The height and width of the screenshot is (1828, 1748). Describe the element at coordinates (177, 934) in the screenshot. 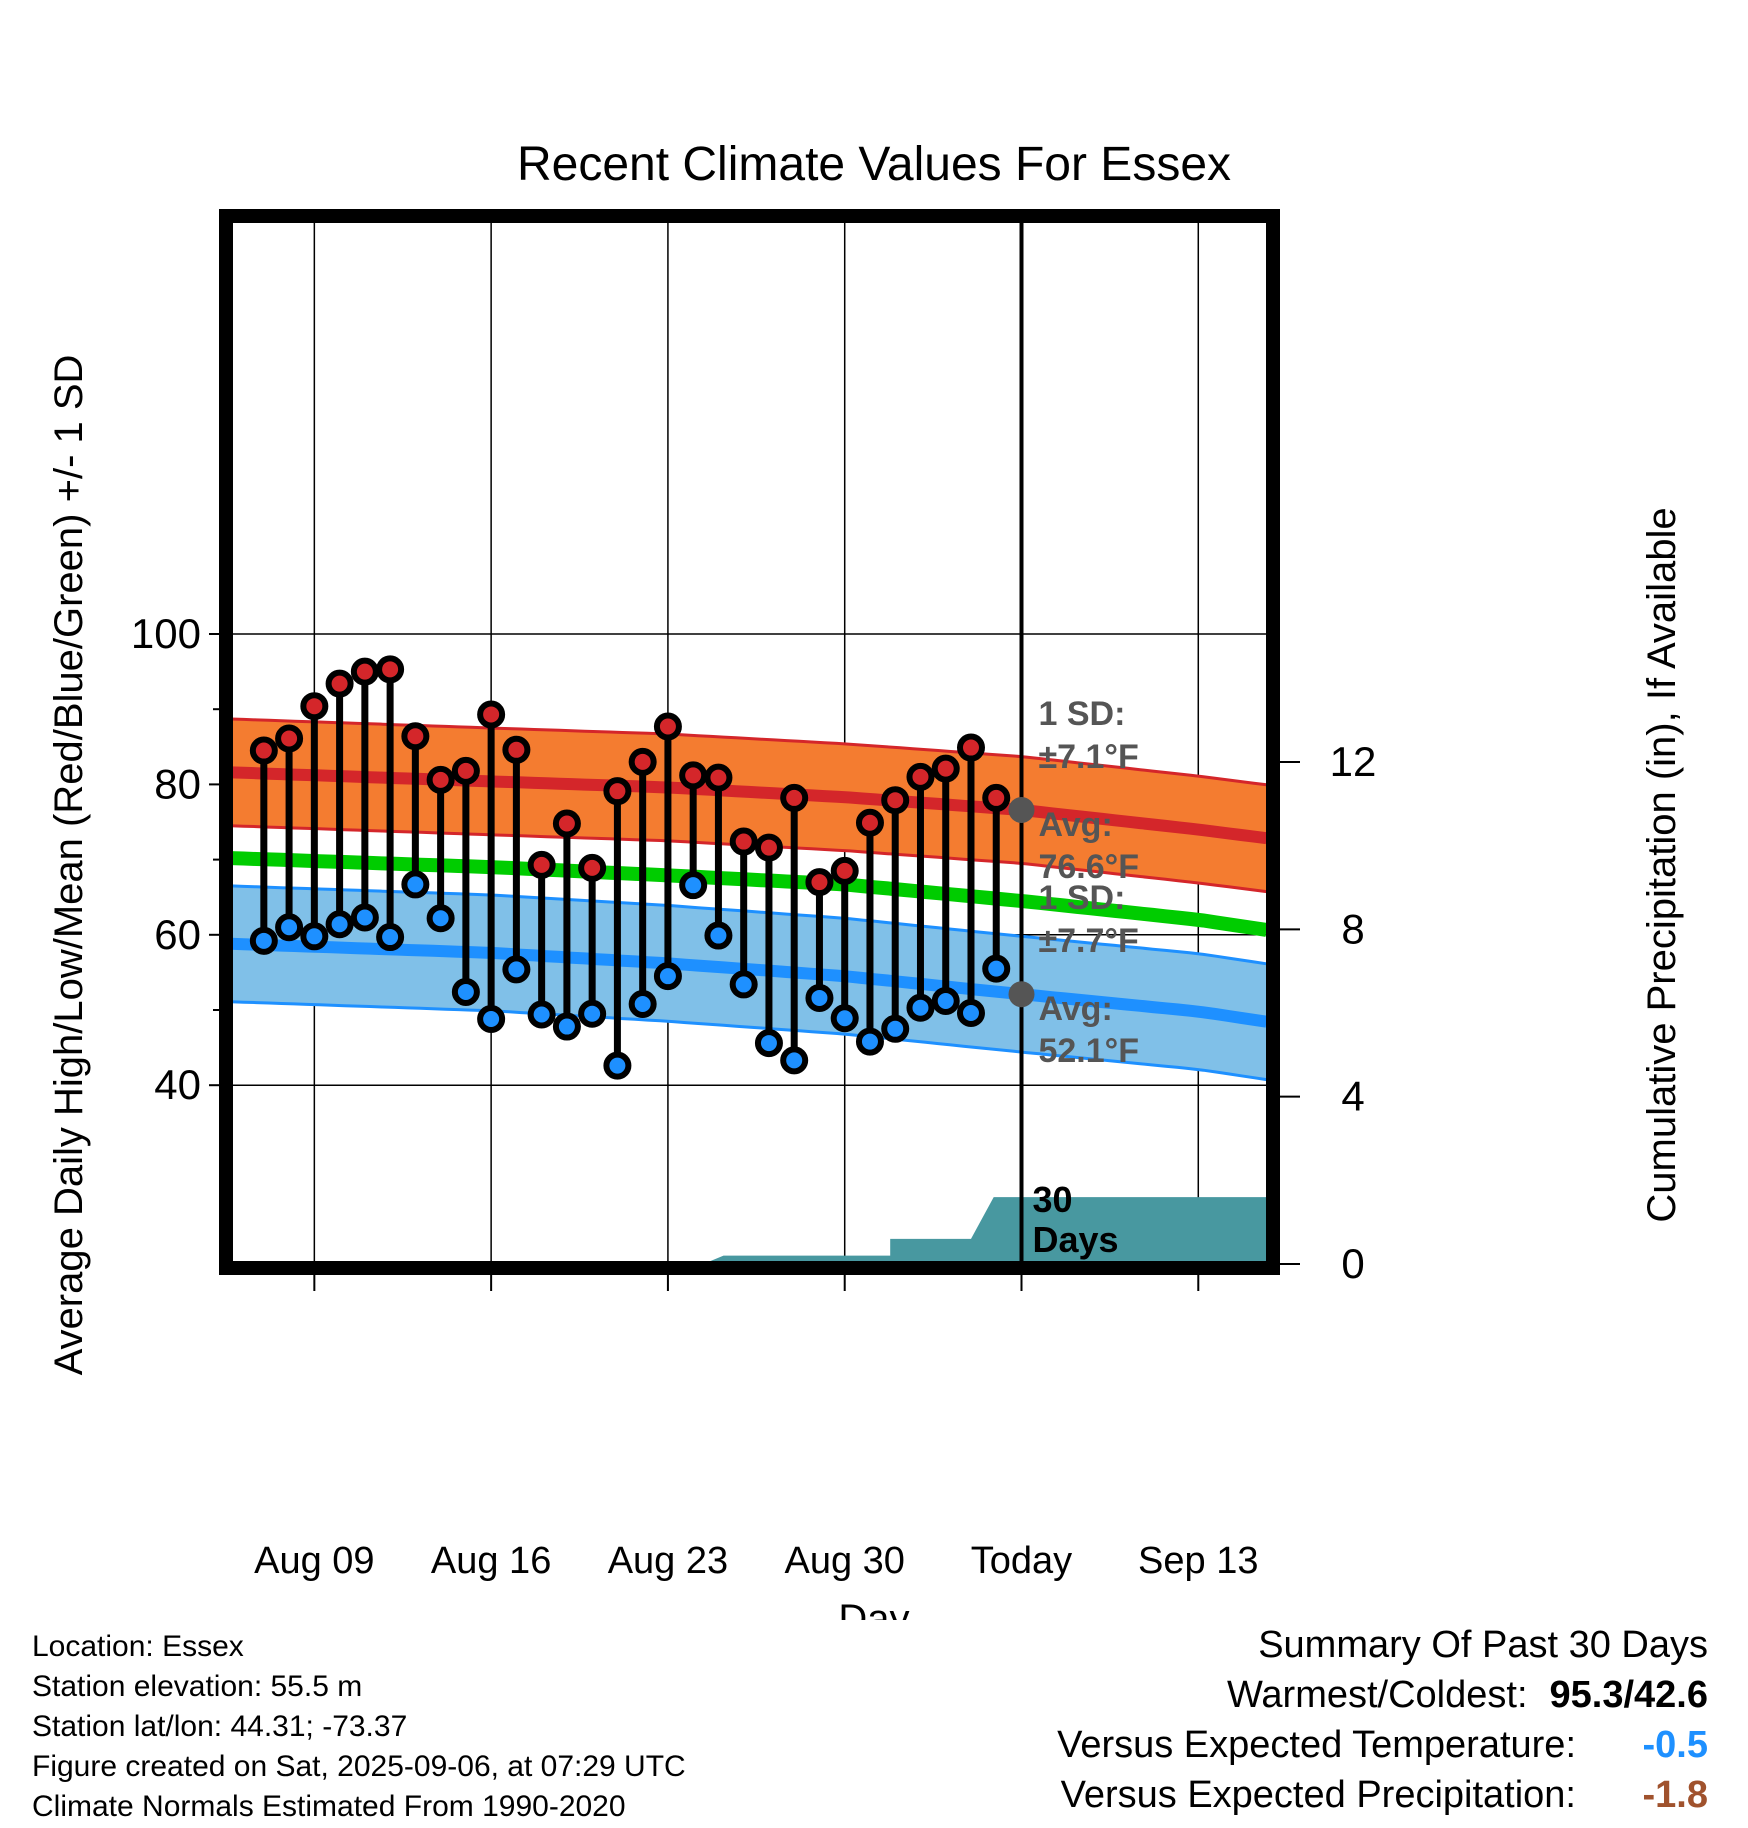

I see `y-tick-label: 60` at that location.